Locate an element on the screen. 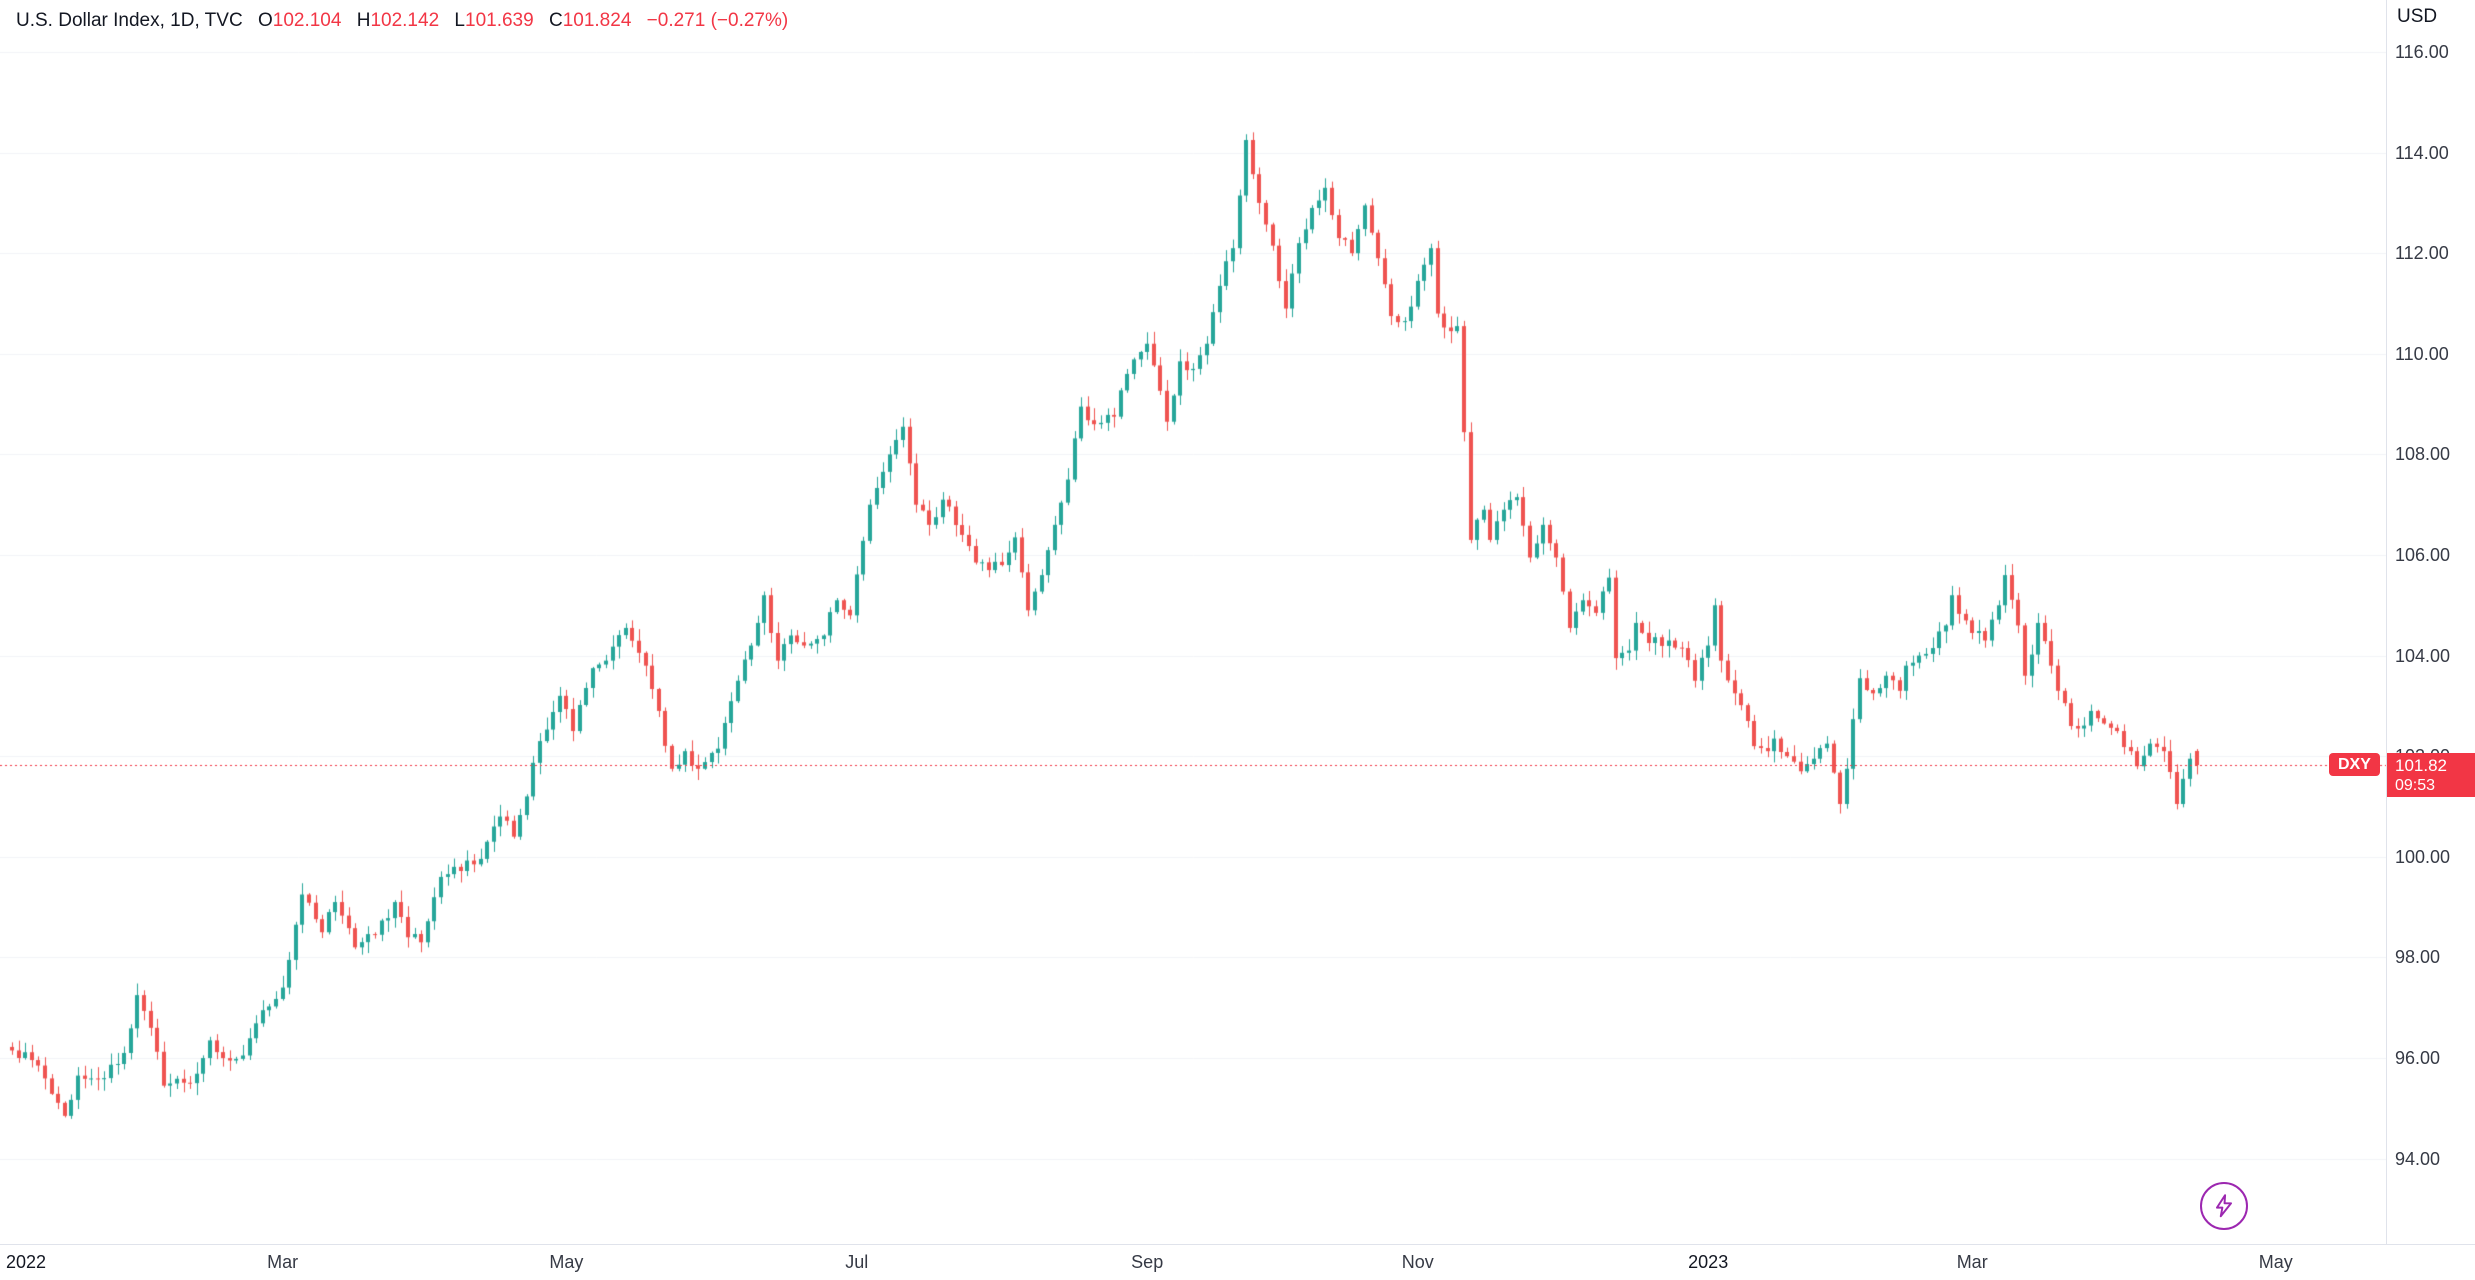 This screenshot has height=1280, width=2475. close-label: C is located at coordinates (555, 20).